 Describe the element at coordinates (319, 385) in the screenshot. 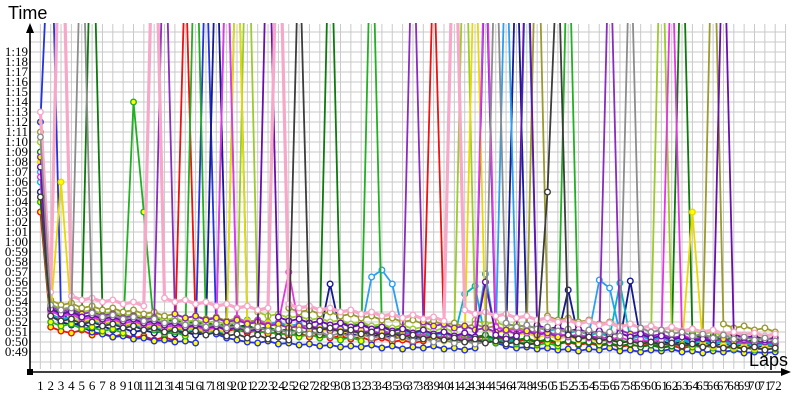

I see `x-tick-label: 28` at that location.